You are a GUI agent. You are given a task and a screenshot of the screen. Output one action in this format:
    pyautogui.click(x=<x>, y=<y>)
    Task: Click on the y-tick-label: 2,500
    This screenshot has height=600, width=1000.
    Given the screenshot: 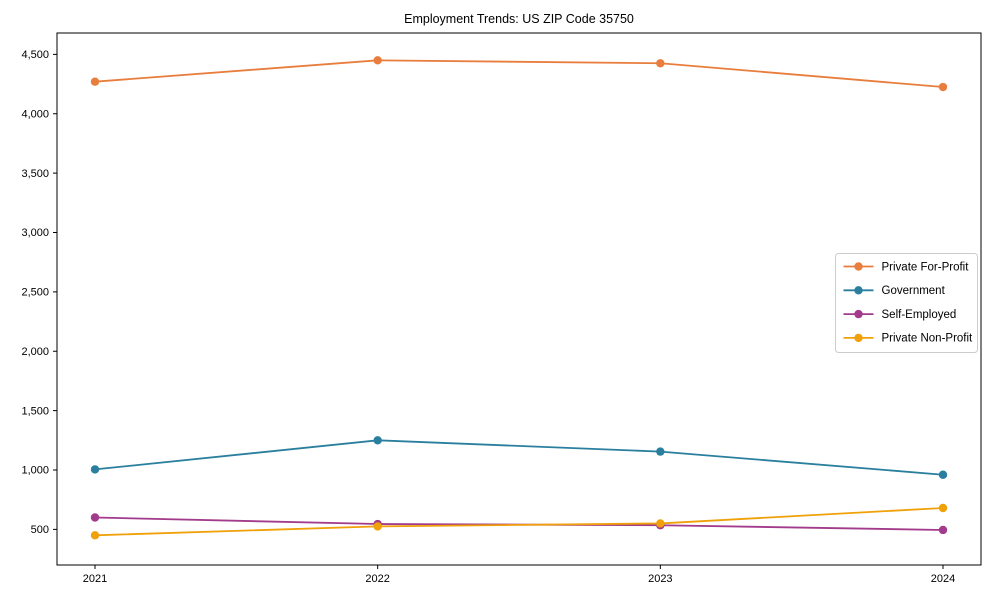 What is the action you would take?
    pyautogui.click(x=35, y=293)
    